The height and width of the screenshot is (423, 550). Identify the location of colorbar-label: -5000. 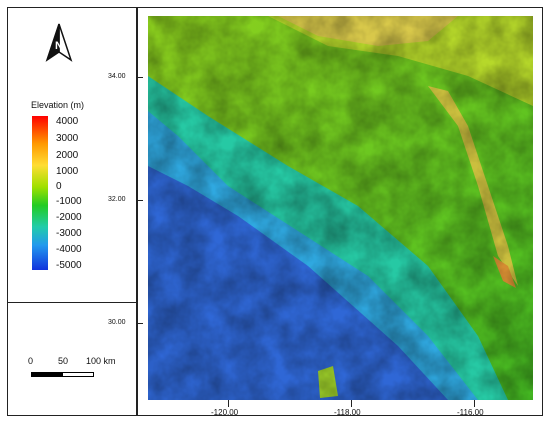
(69, 265).